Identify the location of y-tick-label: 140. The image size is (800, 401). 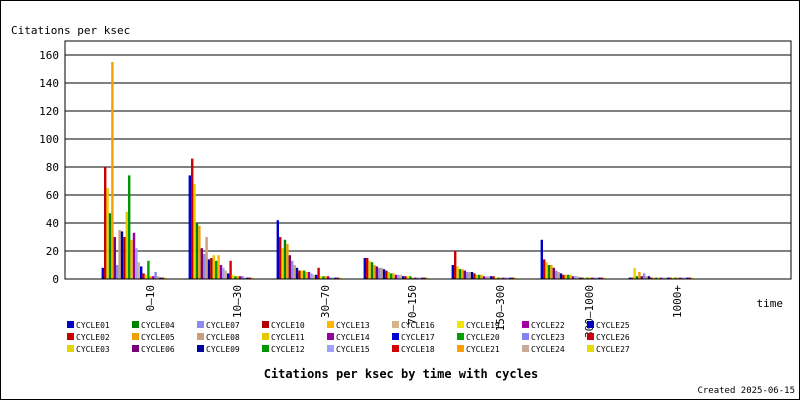
(49, 83).